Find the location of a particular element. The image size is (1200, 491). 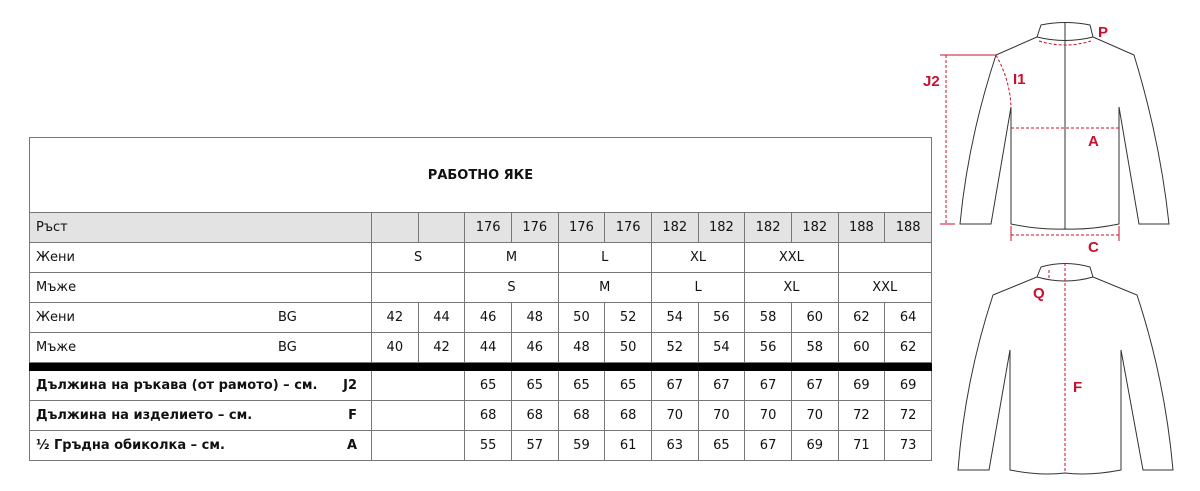

front-measure-ticks is located at coordinates (1030, 147).